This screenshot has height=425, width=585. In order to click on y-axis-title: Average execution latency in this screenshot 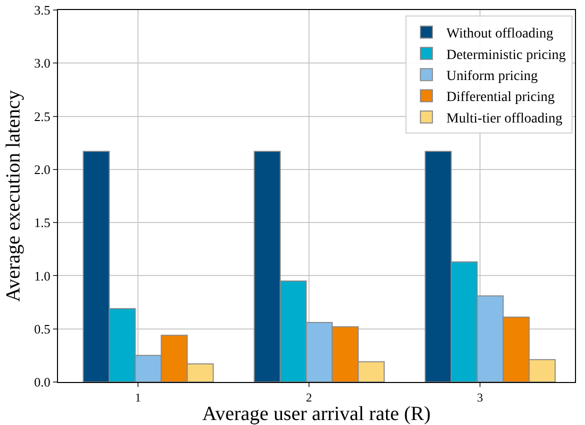, I will do `click(13, 196)`.